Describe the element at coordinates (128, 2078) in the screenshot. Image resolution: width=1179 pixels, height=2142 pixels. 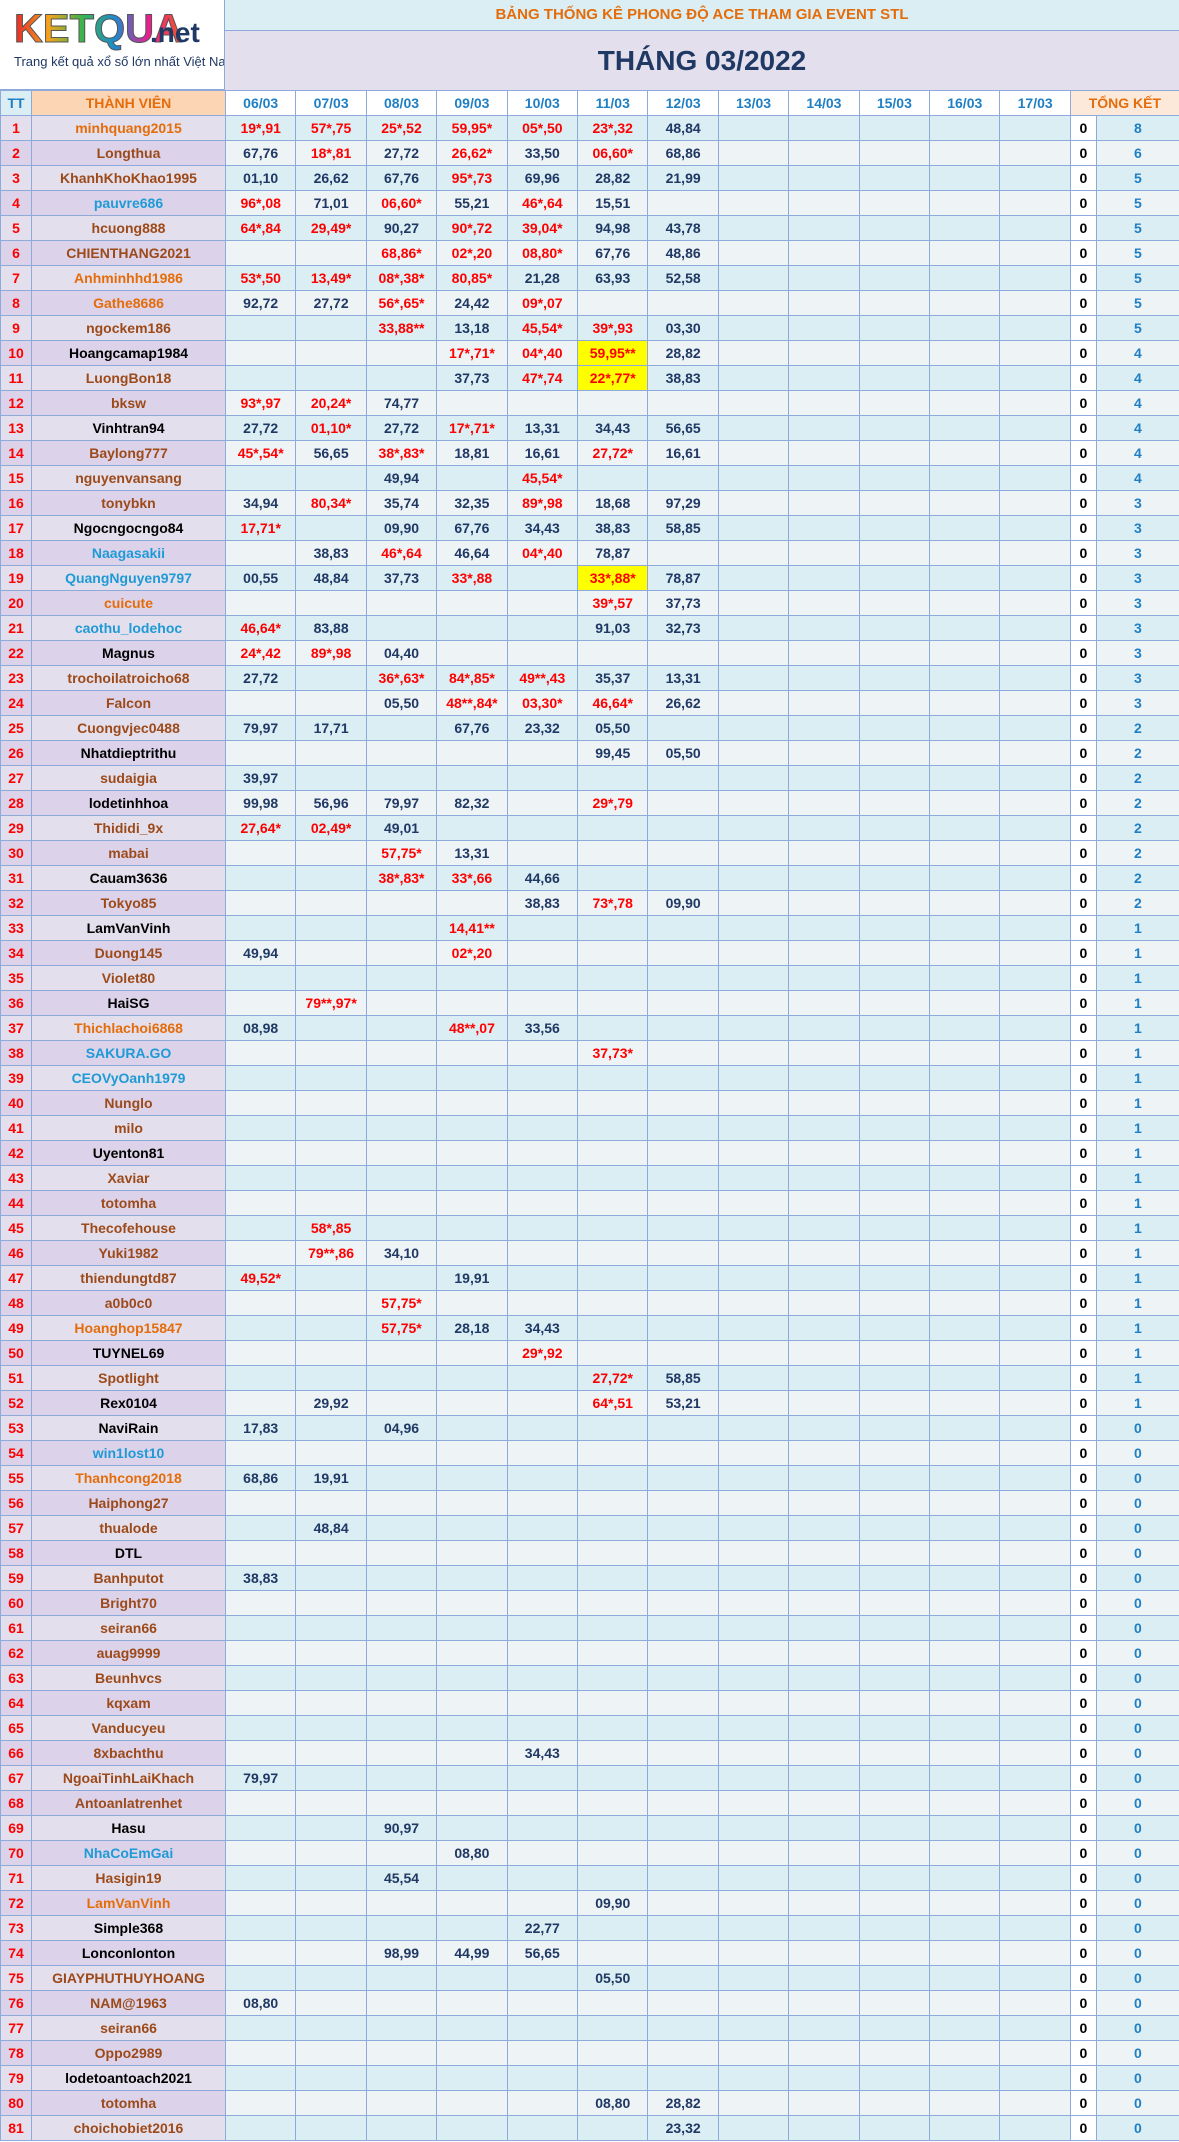
I see `member-name: lodetoantoach2021` at that location.